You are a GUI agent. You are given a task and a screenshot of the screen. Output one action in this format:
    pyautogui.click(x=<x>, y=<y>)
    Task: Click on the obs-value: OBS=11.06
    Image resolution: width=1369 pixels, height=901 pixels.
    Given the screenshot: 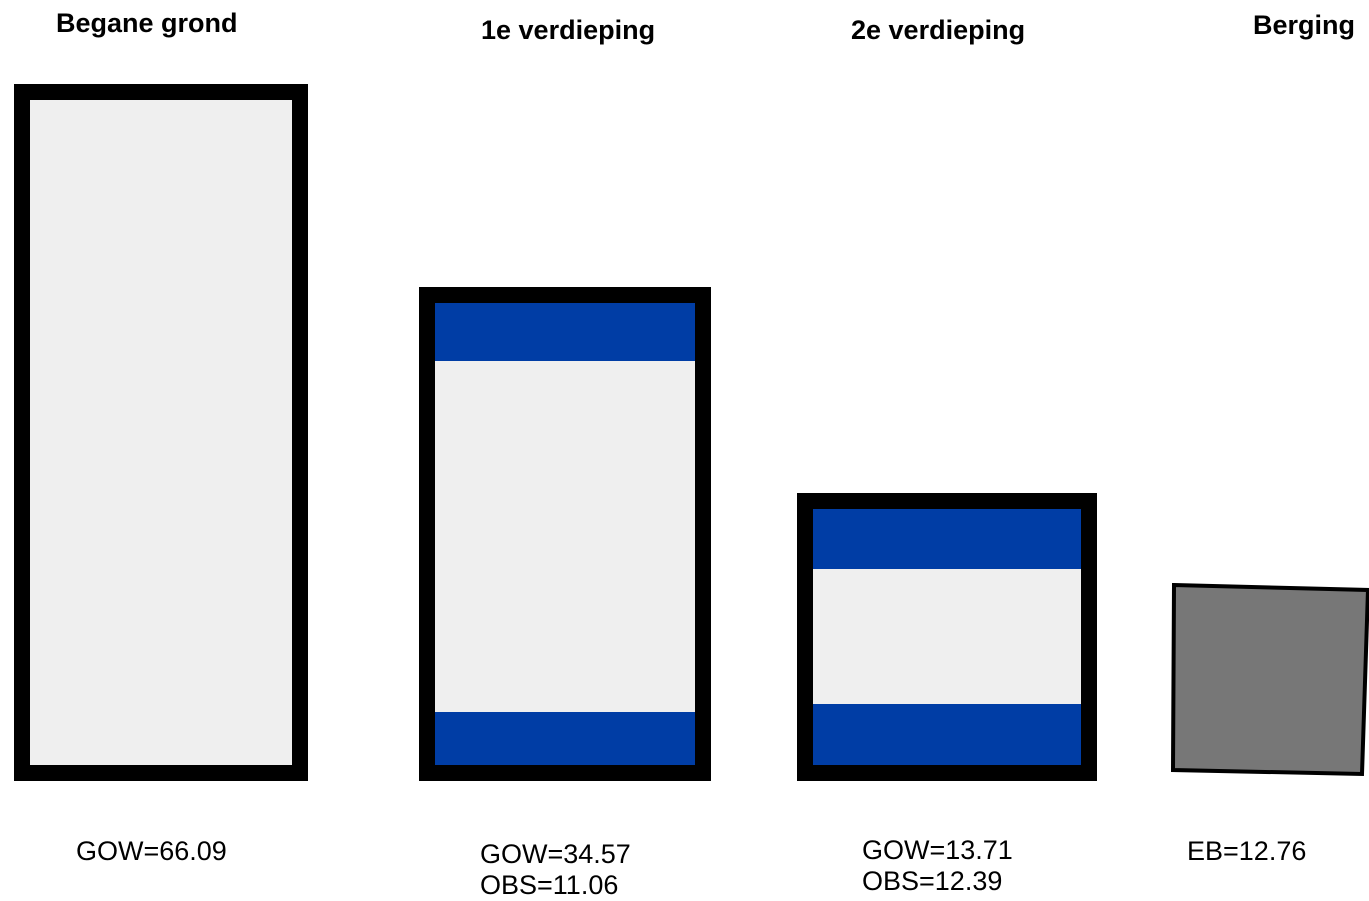 What is the action you would take?
    pyautogui.click(x=549, y=885)
    